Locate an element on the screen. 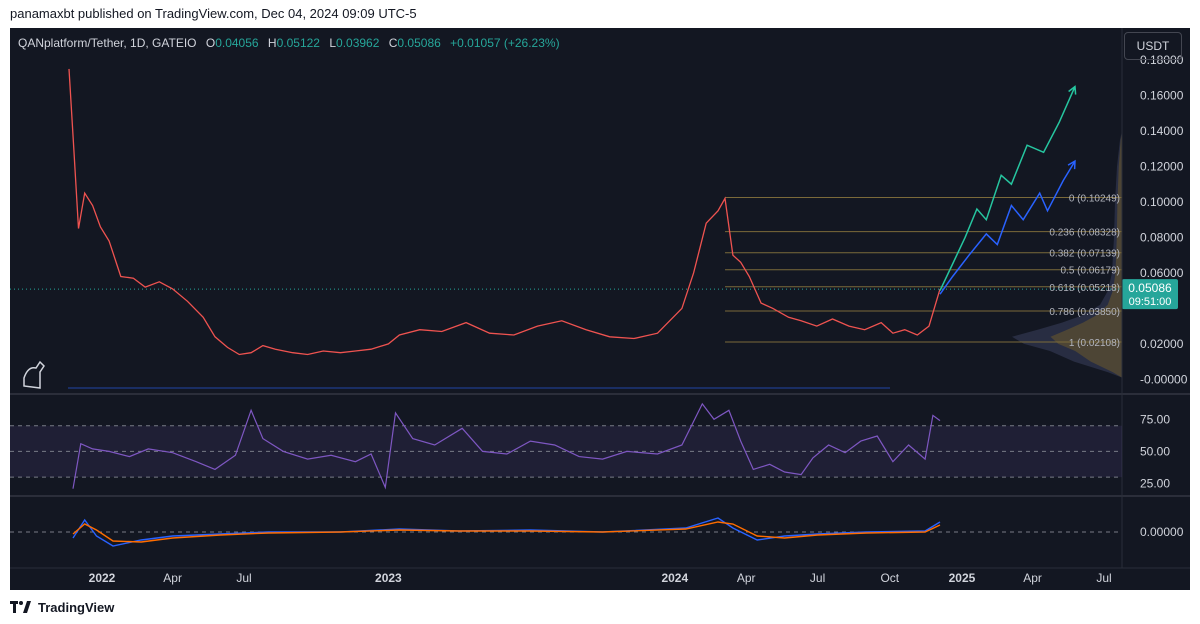  footer-brand: TradingView is located at coordinates (62, 607).